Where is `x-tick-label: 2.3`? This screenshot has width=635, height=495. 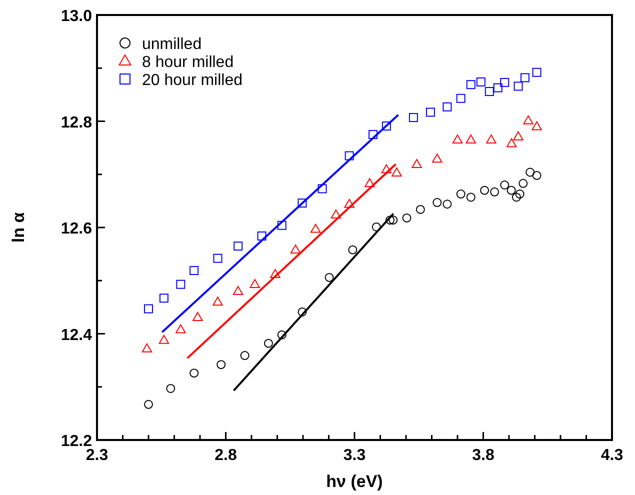
x-tick-label: 2.3 is located at coordinates (97, 455).